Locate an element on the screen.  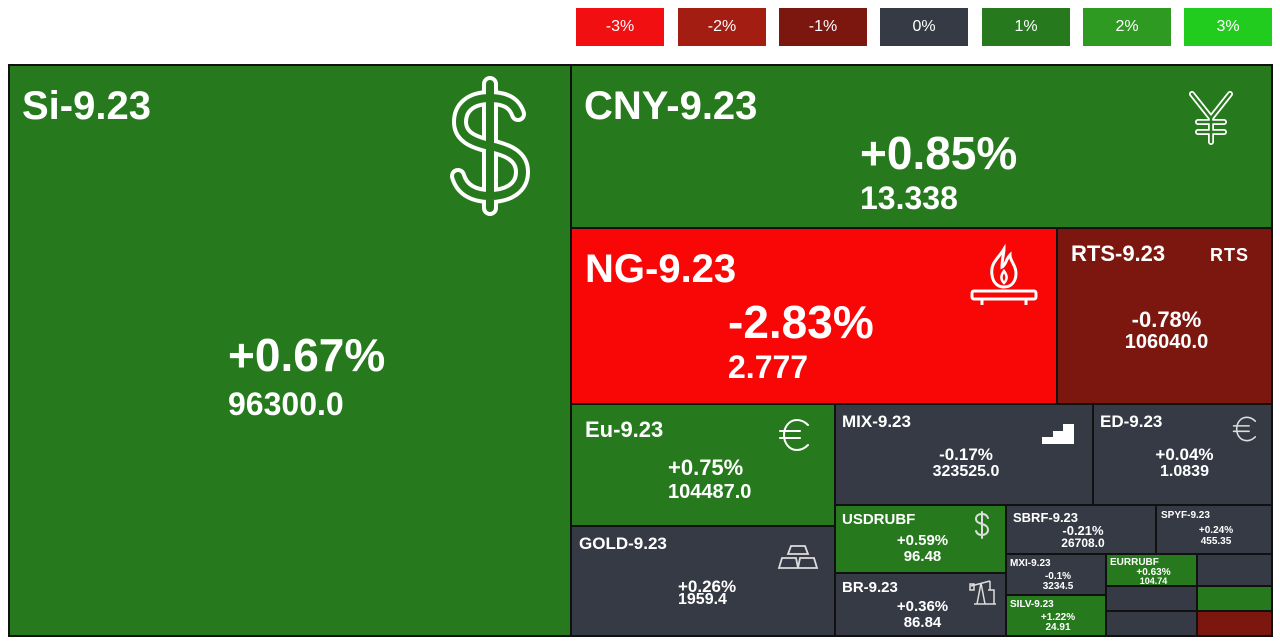
tile-change: +0.85% is located at coordinates (939, 153).